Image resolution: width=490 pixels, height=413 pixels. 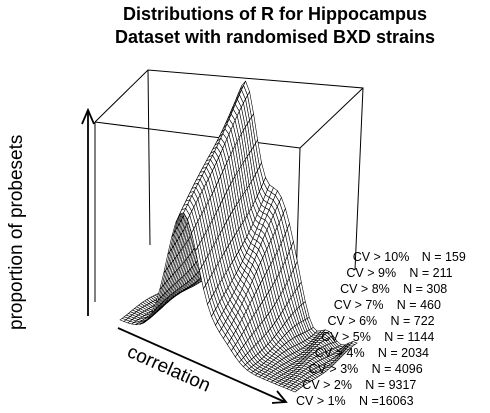 What do you see at coordinates (409, 337) in the screenshot?
I see `n-label-5: N = 1144` at bounding box center [409, 337].